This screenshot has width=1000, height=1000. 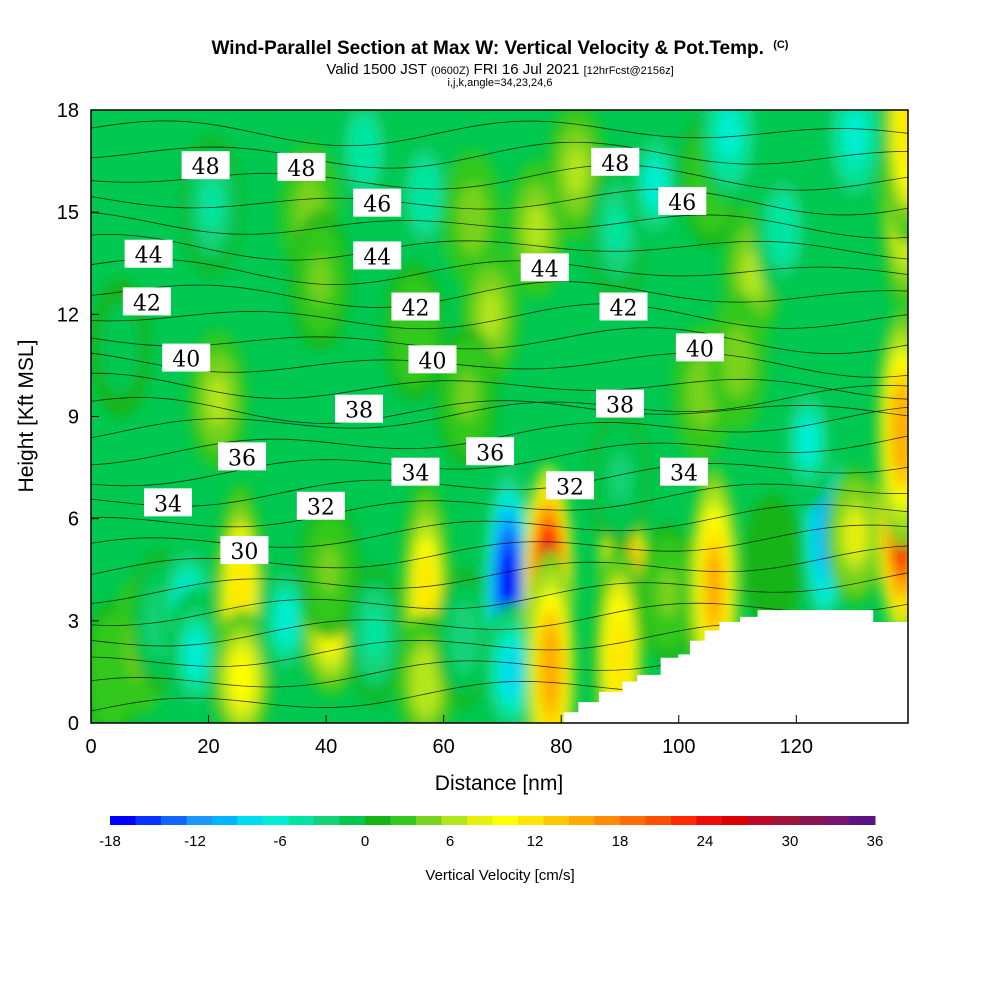 I want to click on x-tick-label: 0, so click(x=90, y=747).